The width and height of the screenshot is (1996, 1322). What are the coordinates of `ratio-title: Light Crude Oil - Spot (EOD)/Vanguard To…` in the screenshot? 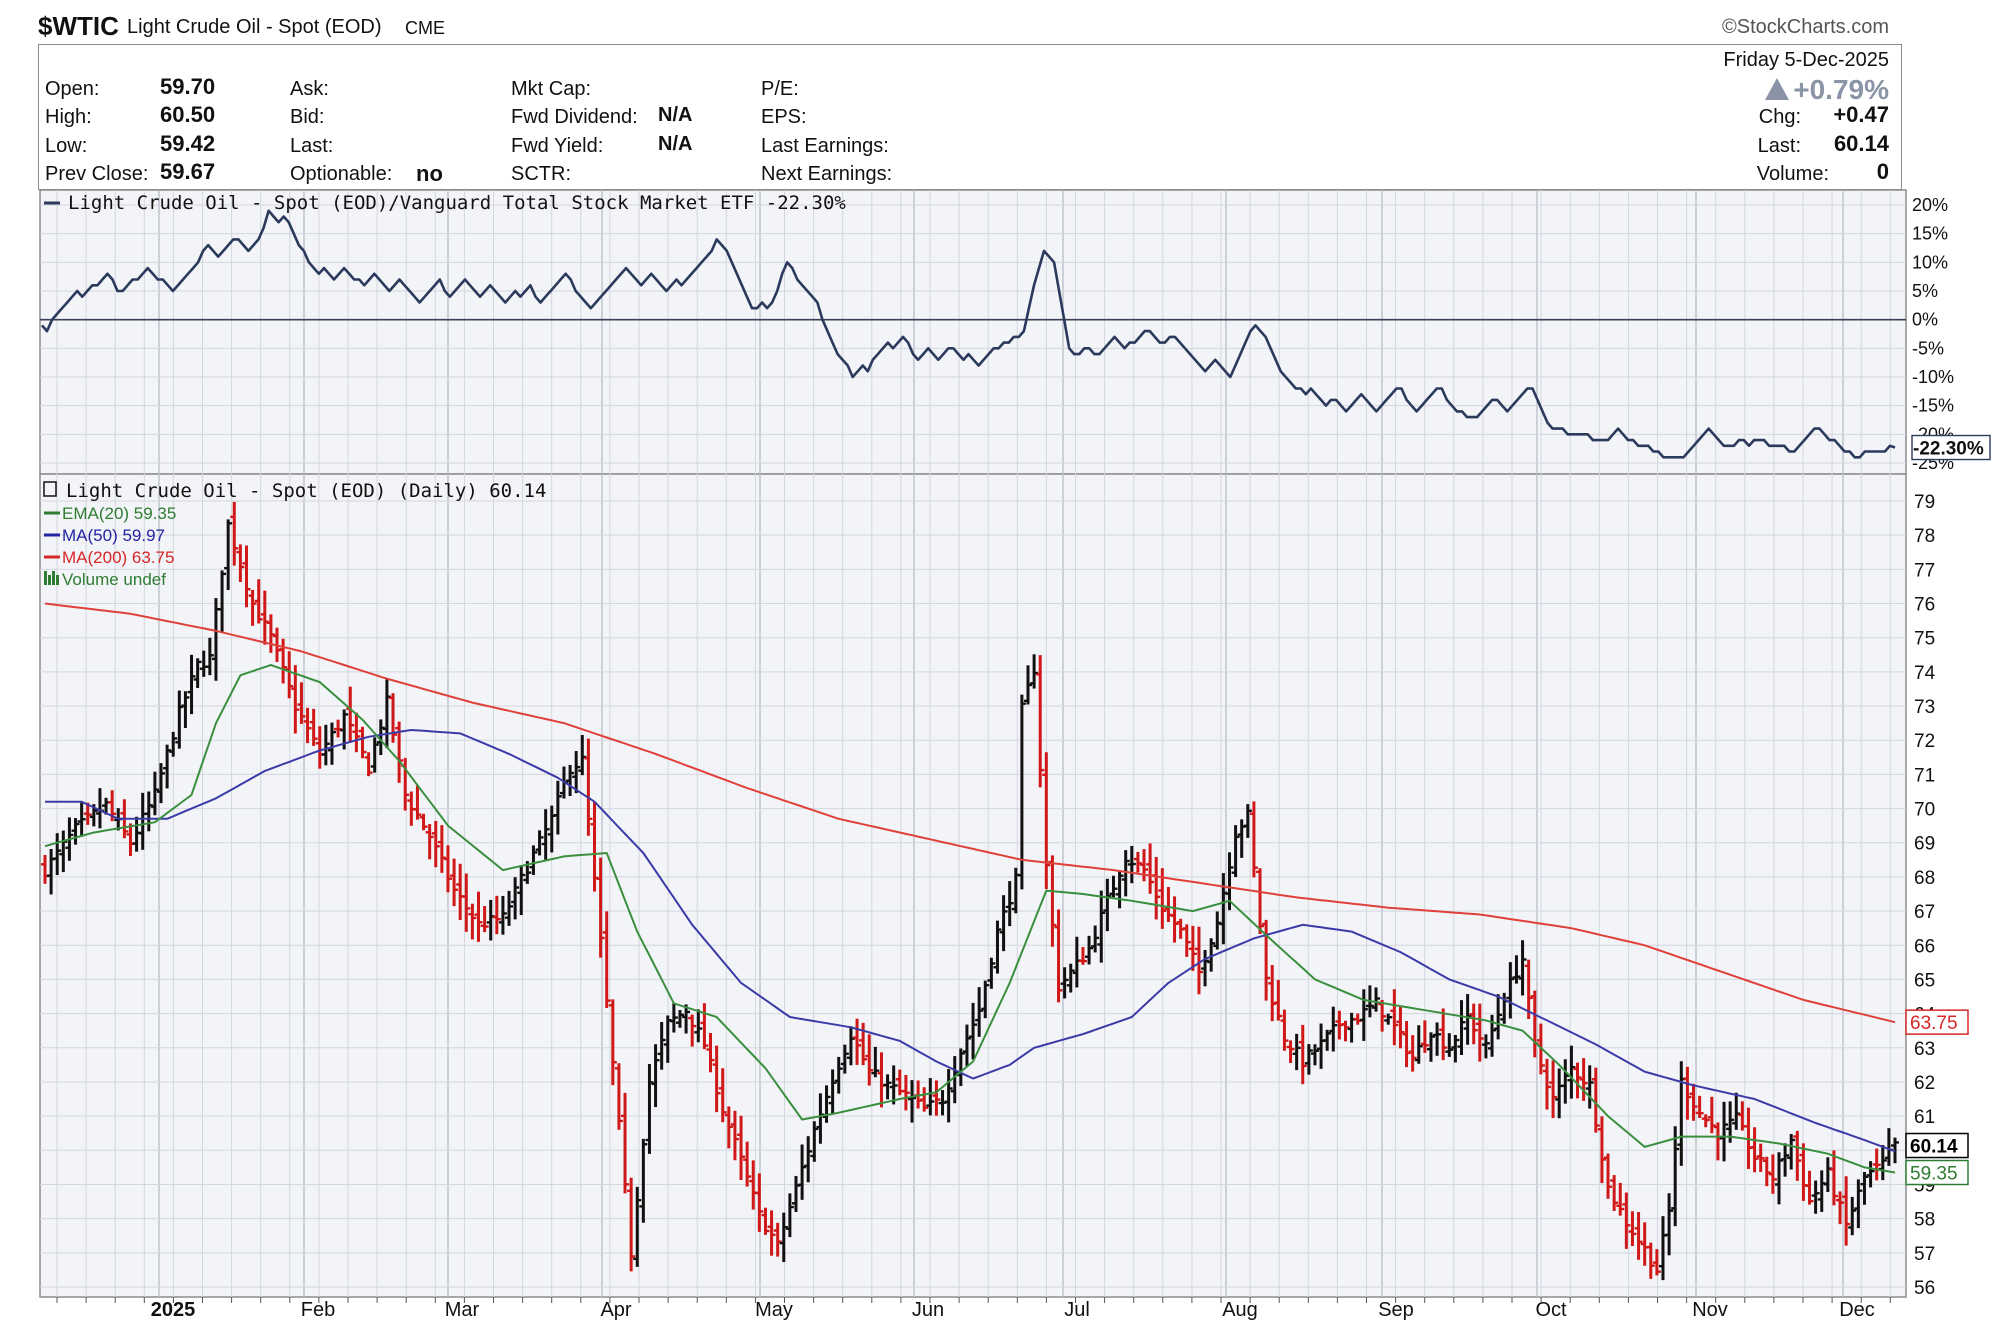 It's located at (457, 203).